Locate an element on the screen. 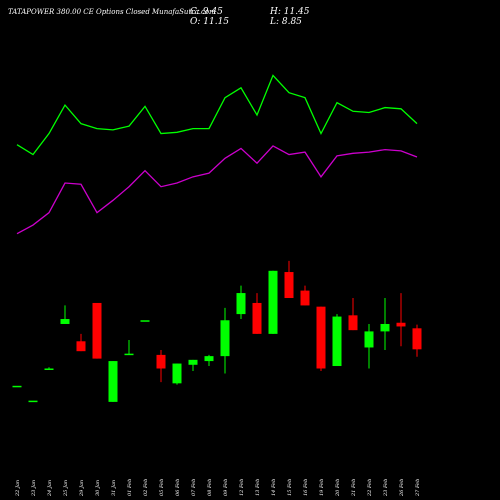 This screenshot has height=500, width=500. x-tick-label: 07 Feb is located at coordinates (194, 487).